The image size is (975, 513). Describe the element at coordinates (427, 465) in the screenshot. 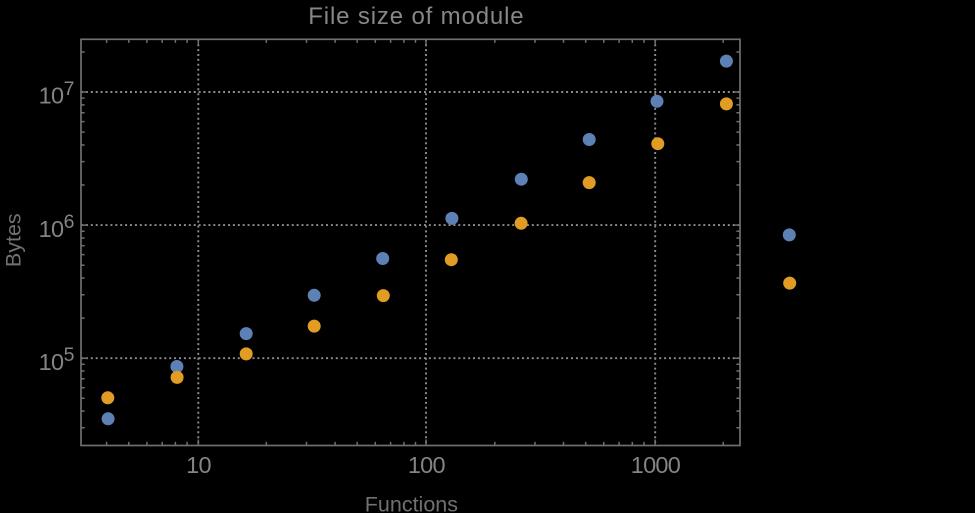

I see `svg-text: 100` at that location.